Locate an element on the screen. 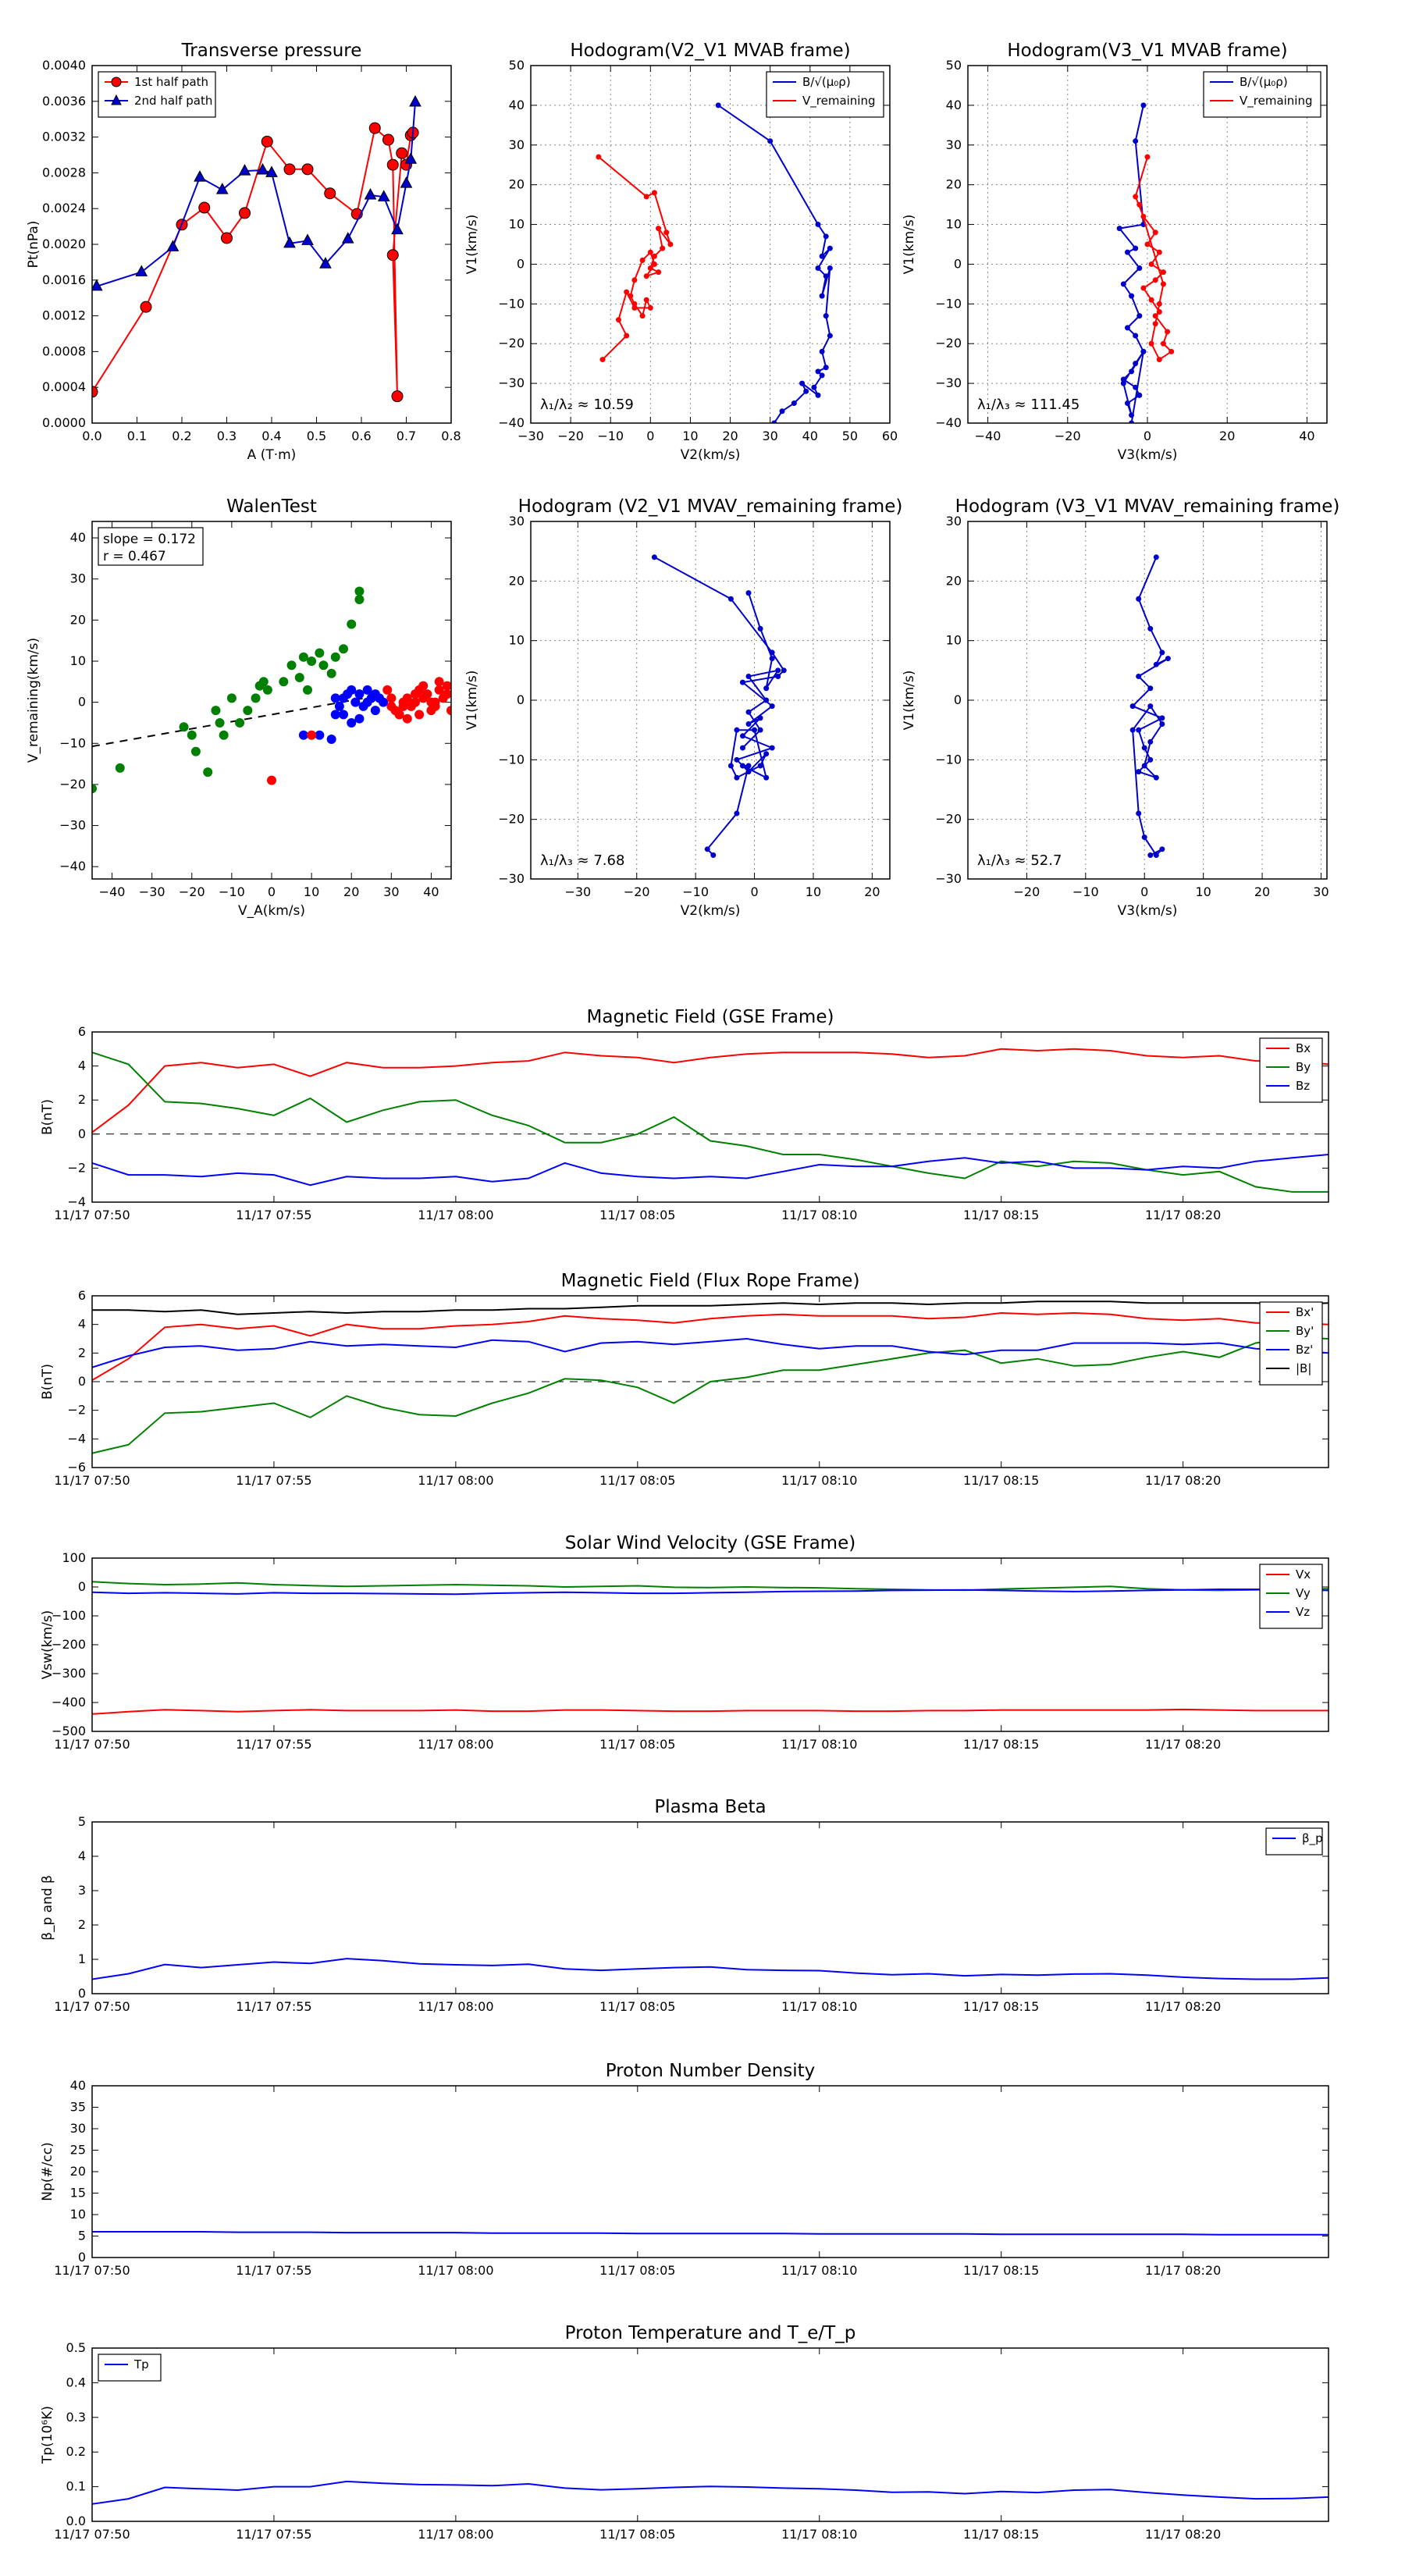 The width and height of the screenshot is (1405, 2576). y-tick-label: 100 is located at coordinates (74, 1557).